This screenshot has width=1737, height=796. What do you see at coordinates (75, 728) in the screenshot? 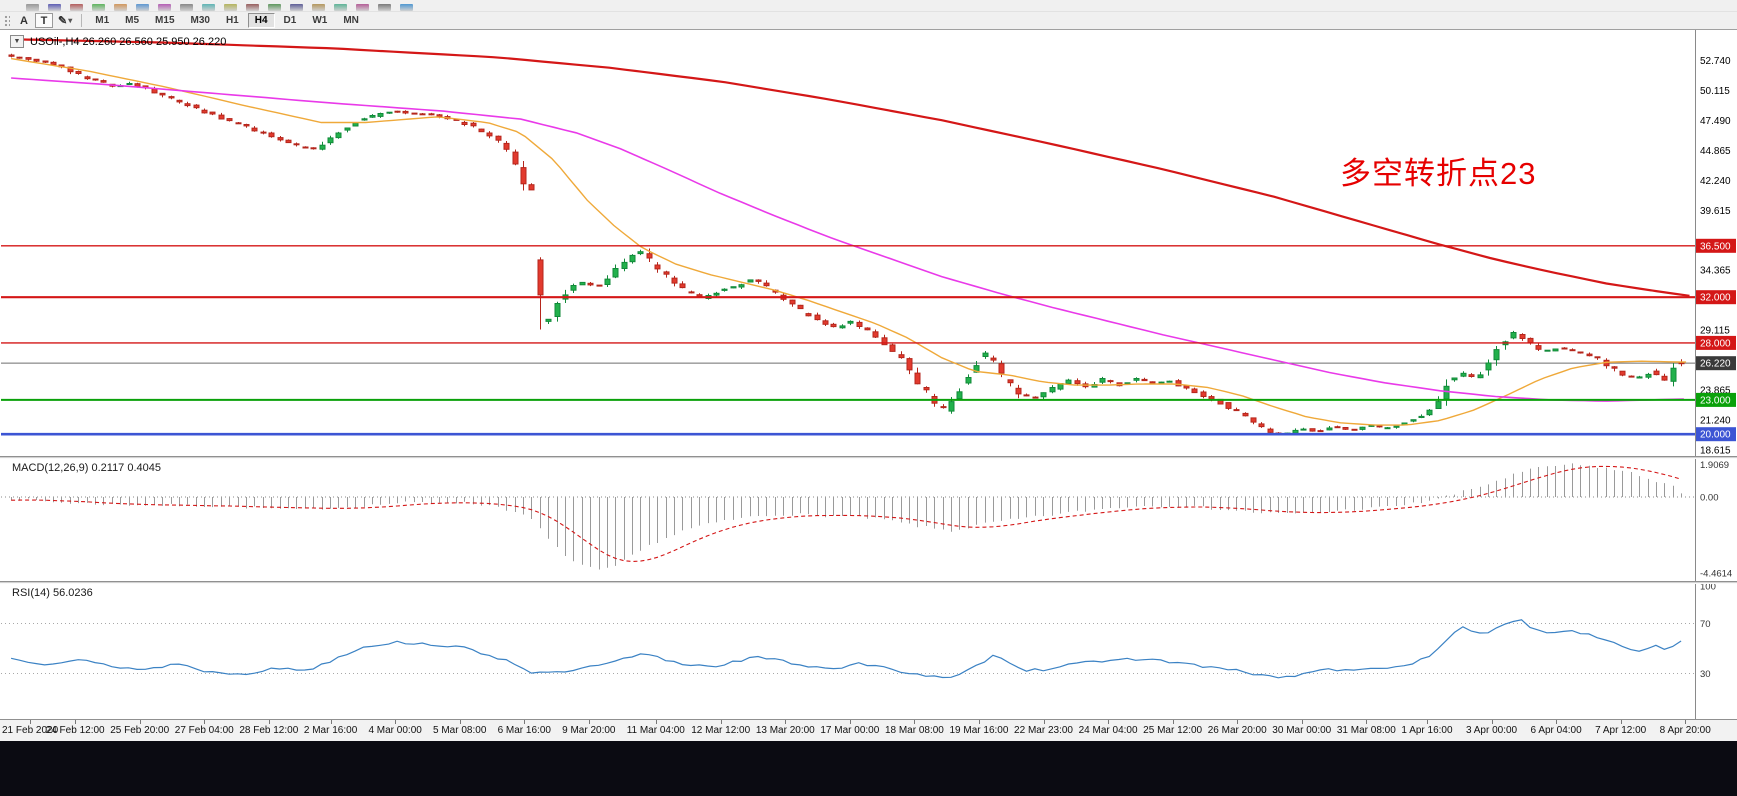
I see `time-axis-label: 24 Feb 12:00` at bounding box center [75, 728].